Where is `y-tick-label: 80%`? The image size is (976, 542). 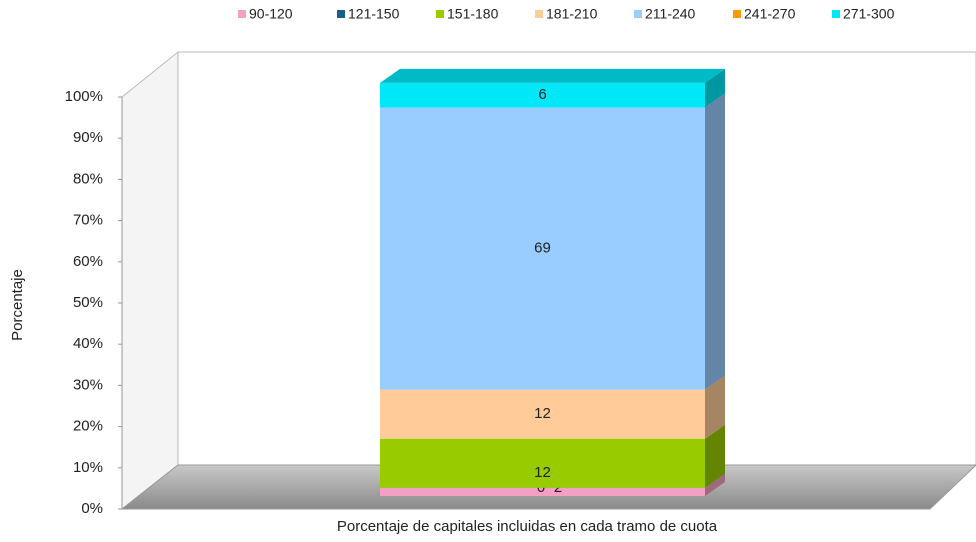
y-tick-label: 80% is located at coordinates (88, 178).